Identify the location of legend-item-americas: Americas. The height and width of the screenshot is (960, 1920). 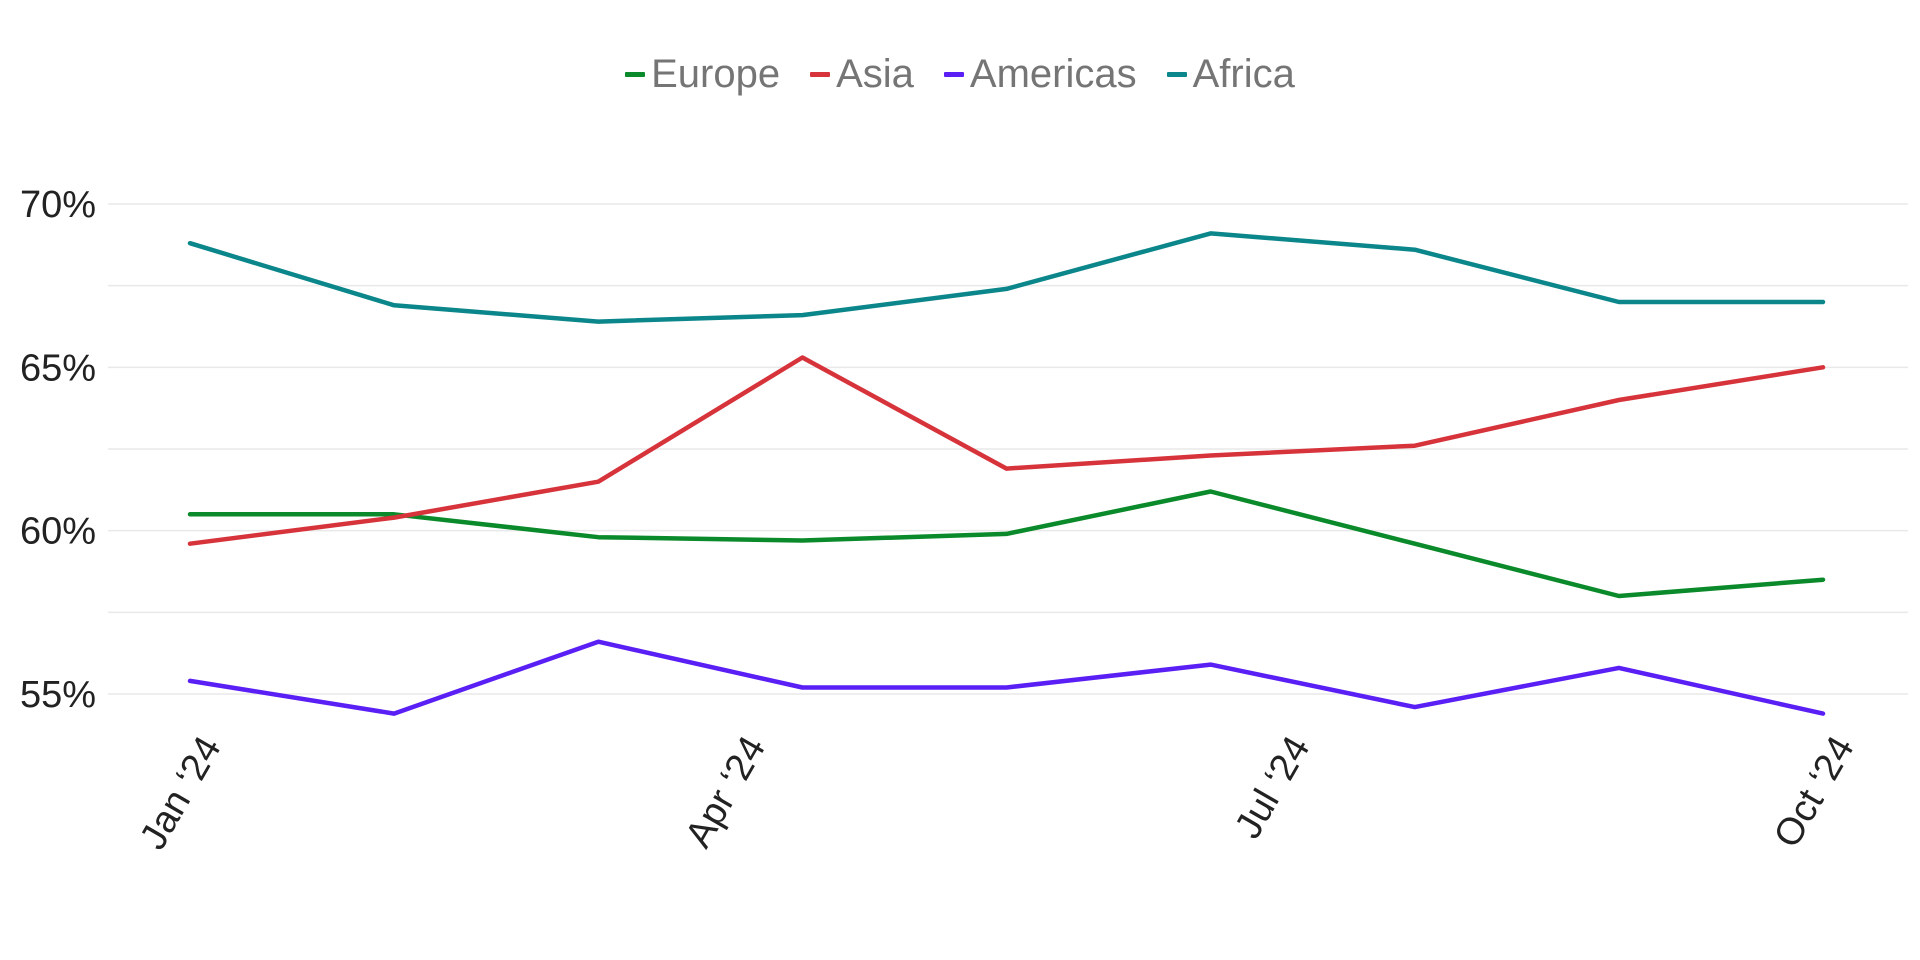
(1040, 74).